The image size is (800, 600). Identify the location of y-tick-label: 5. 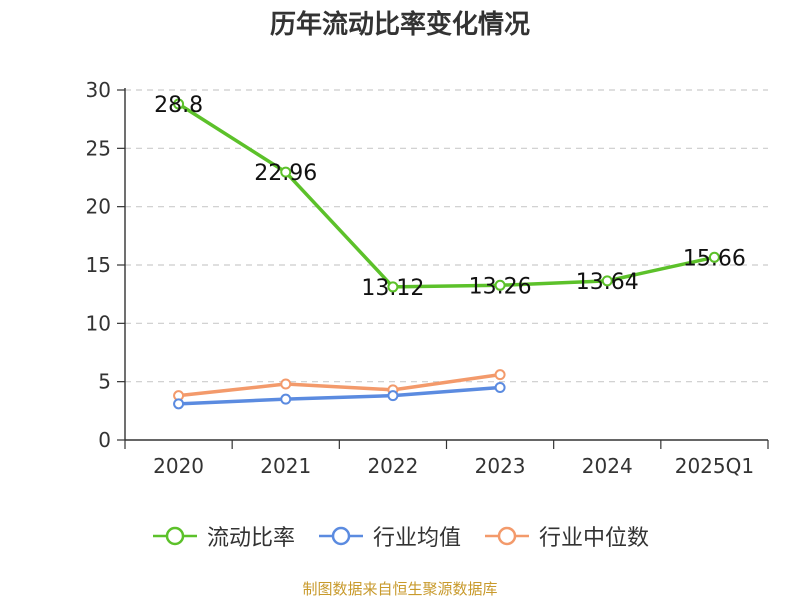
(104, 382).